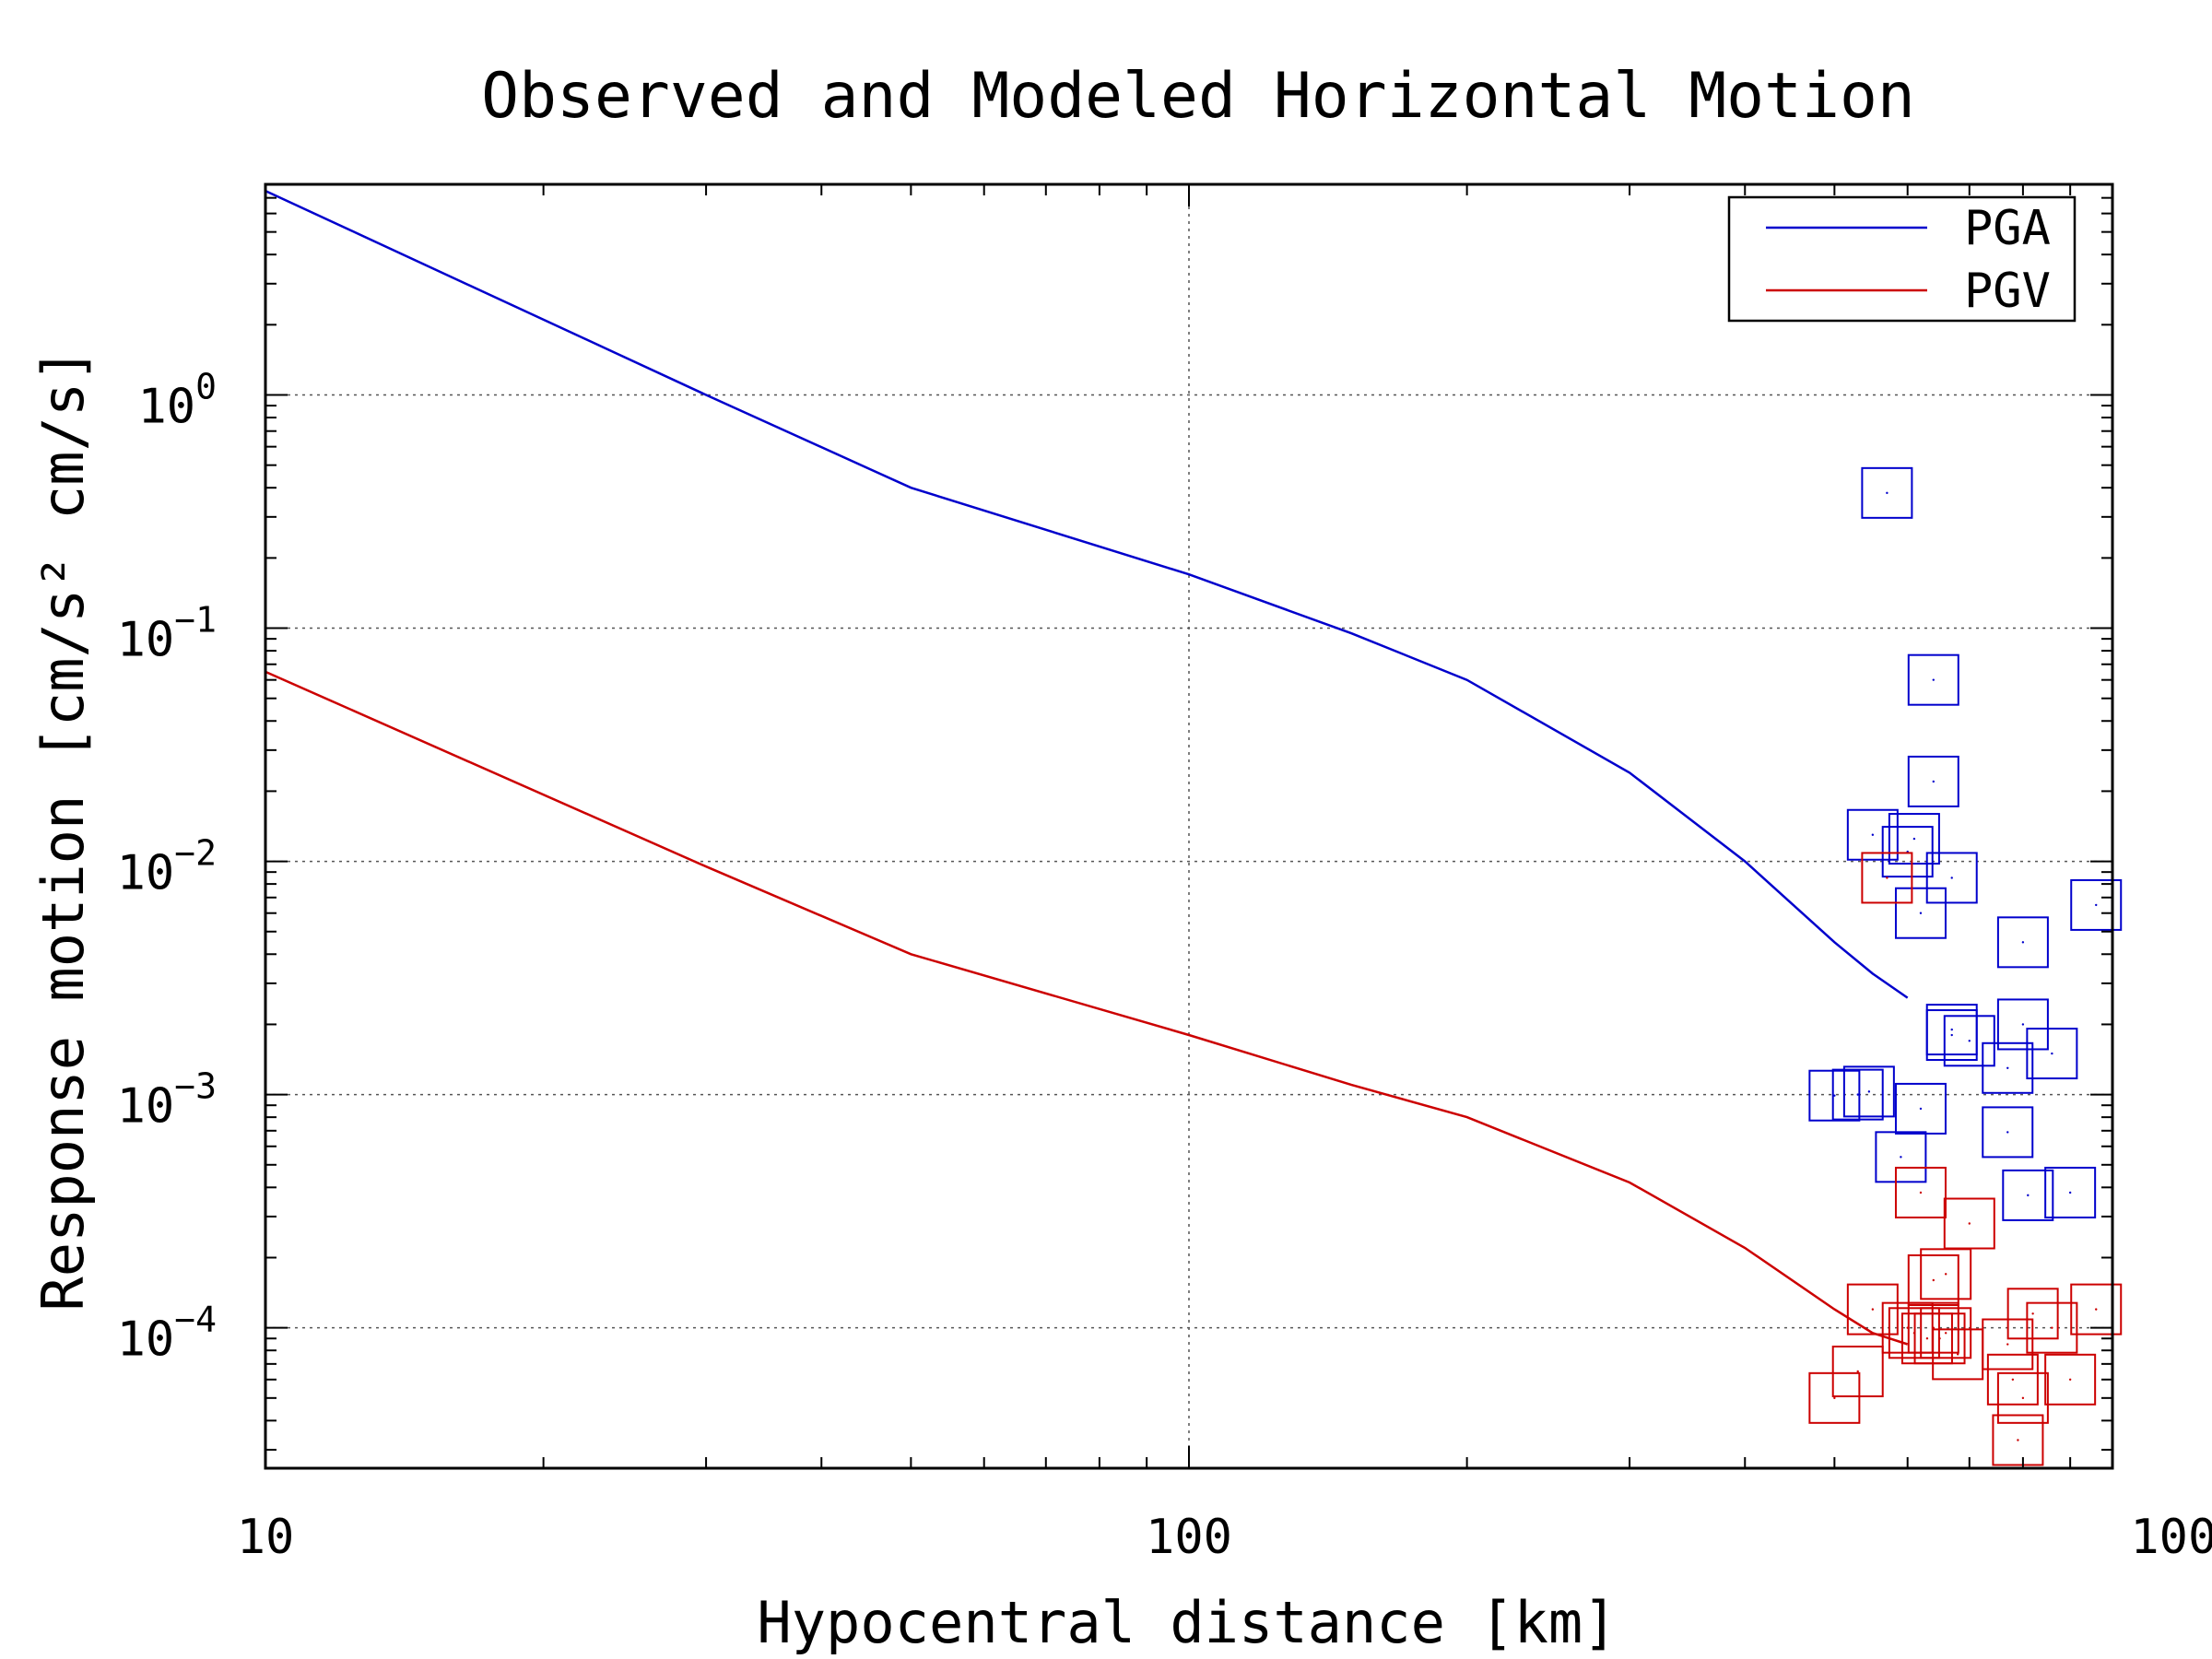 Image resolution: width=2212 pixels, height=1659 pixels. What do you see at coordinates (1187, 1622) in the screenshot?
I see `x-axis-label: Hypocentral distance [km]` at bounding box center [1187, 1622].